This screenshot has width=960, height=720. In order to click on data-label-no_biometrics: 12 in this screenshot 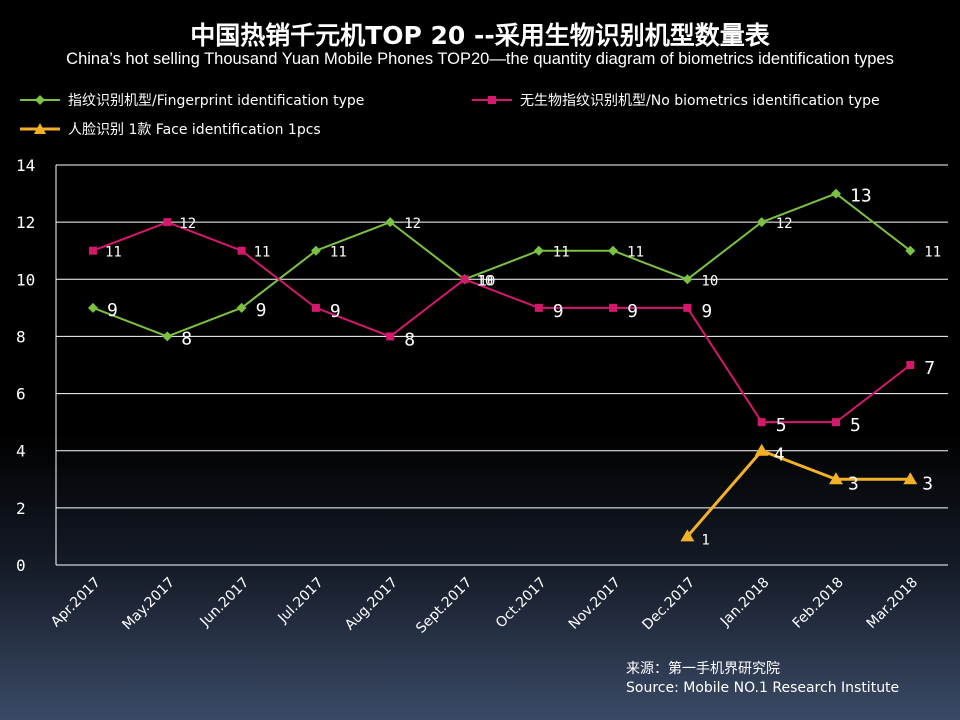, I will do `click(187, 224)`.